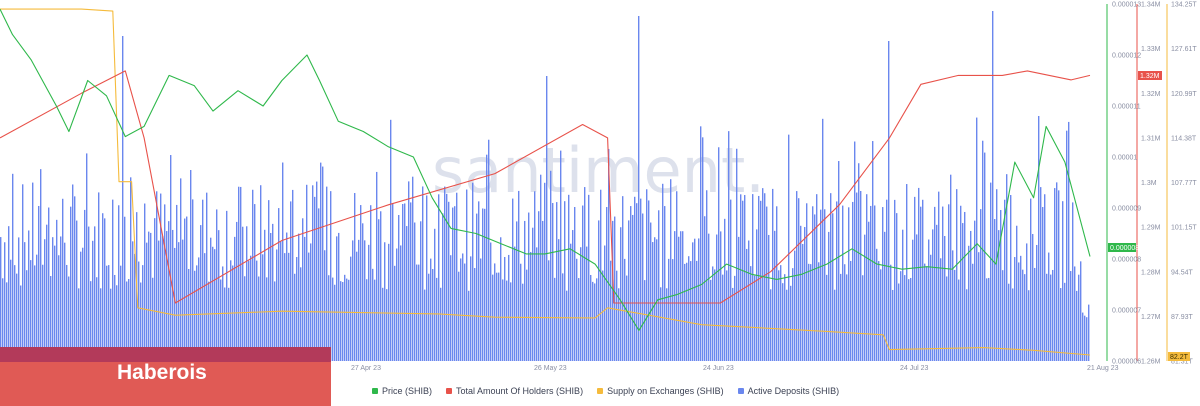 This screenshot has width=1200, height=406. What do you see at coordinates (660, 391) in the screenshot?
I see `legend-item-supply: Supply on Exchanges (SHIB)` at bounding box center [660, 391].